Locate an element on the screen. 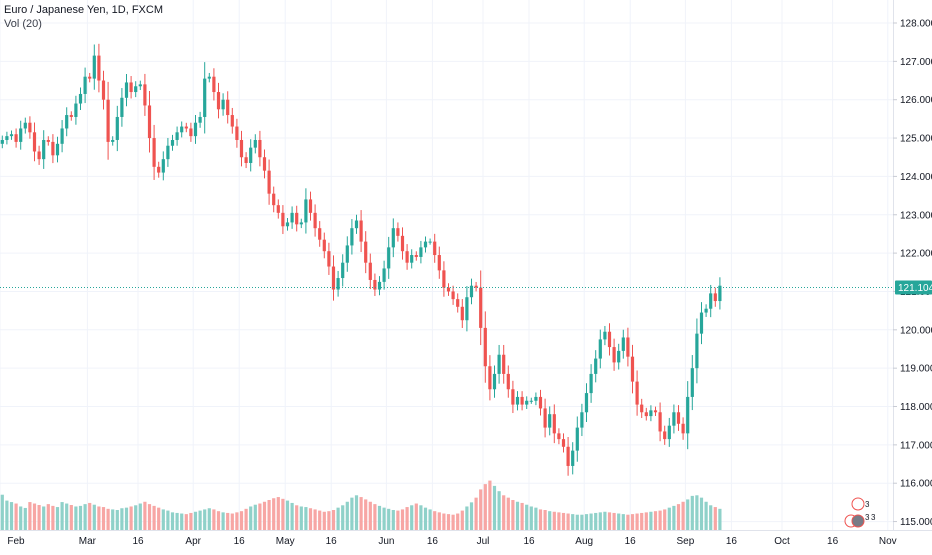 This screenshot has height=555, width=932. time-tick-label: Feb is located at coordinates (16, 541).